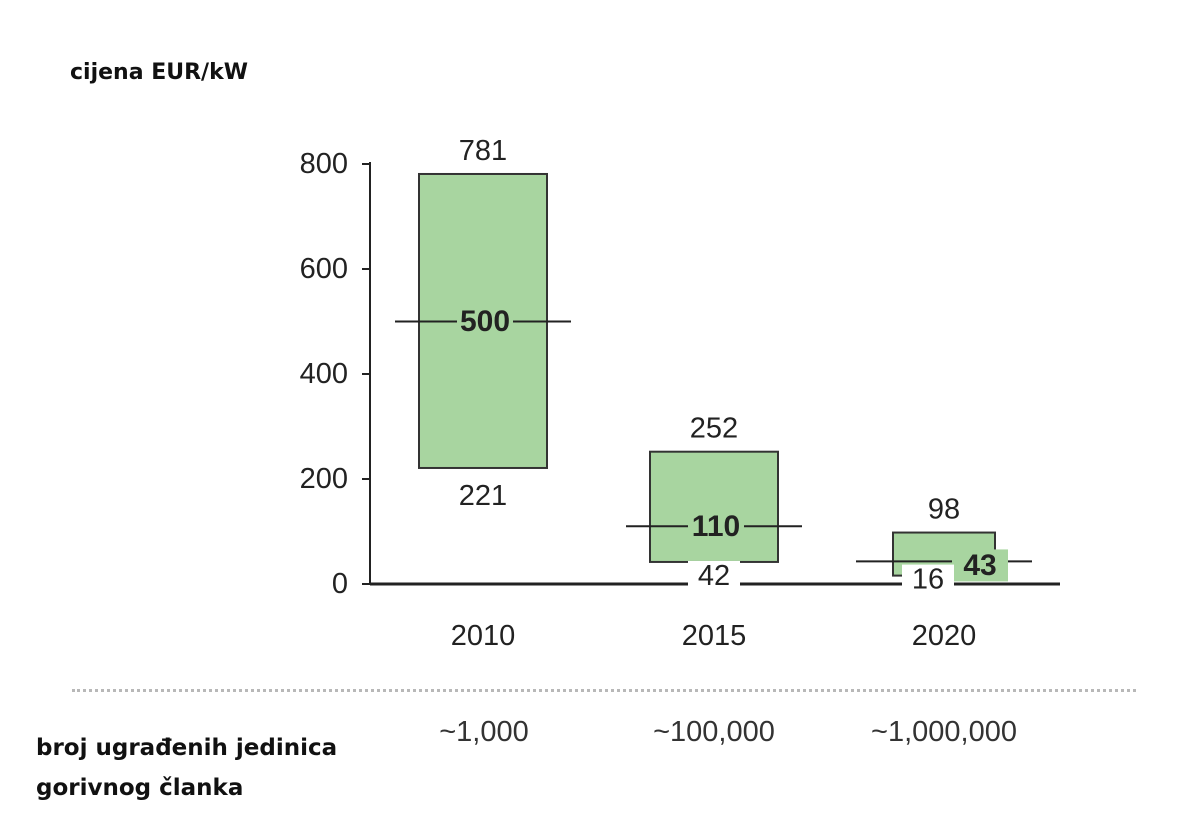 The height and width of the screenshot is (825, 1183). I want to click on low-label-2010: 221, so click(483, 496).